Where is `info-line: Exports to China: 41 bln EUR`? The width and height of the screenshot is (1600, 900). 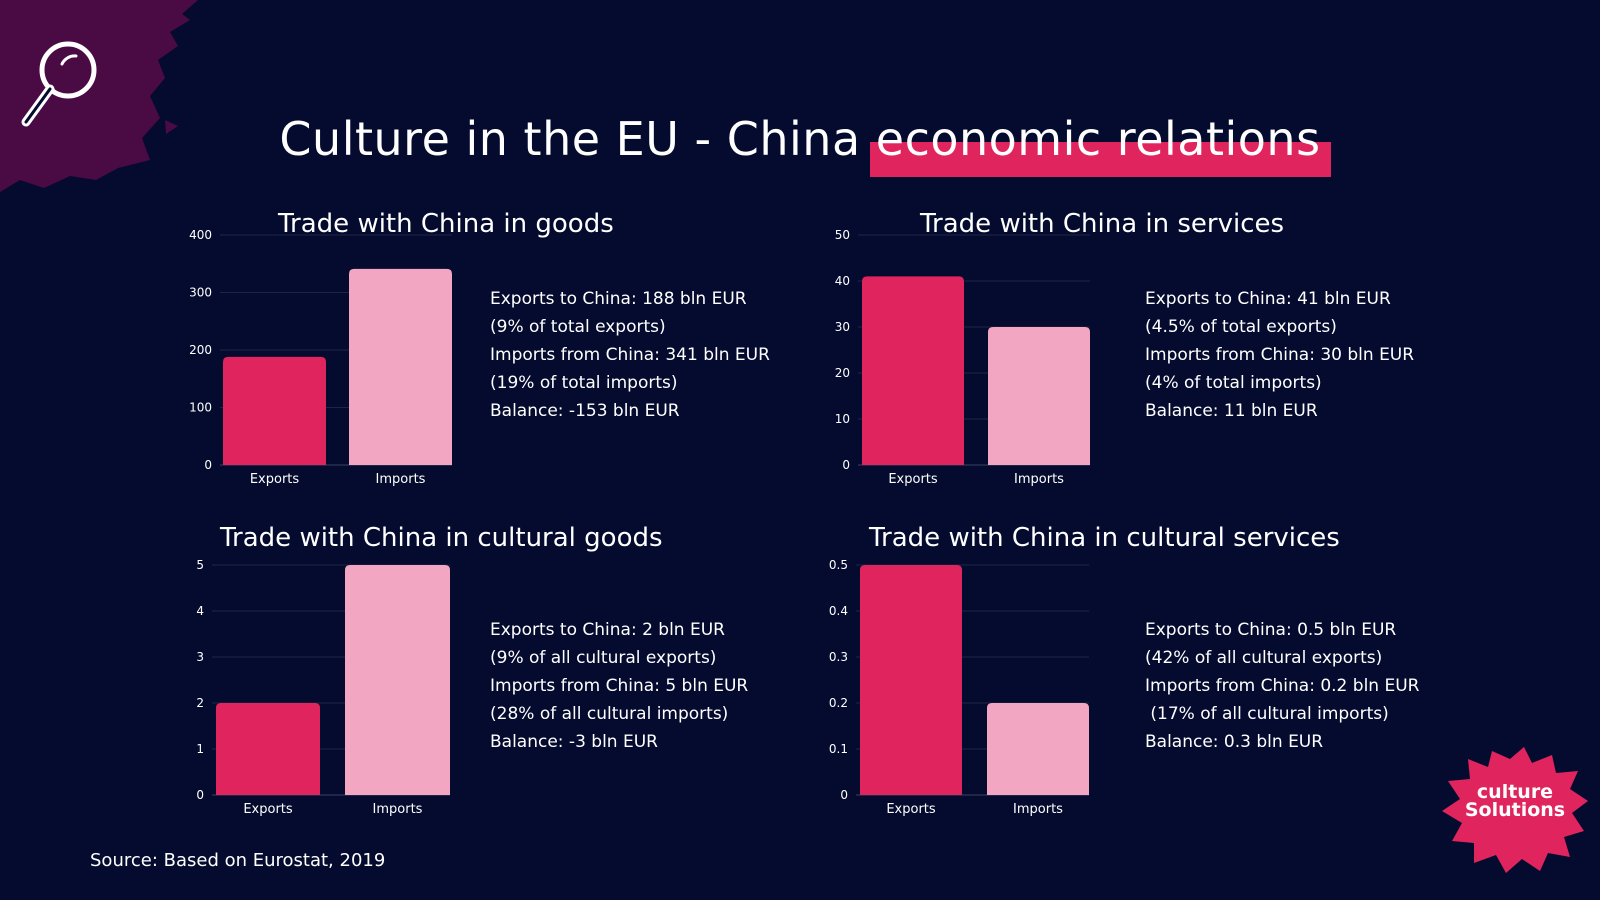 info-line: Exports to China: 41 bln EUR is located at coordinates (1268, 299).